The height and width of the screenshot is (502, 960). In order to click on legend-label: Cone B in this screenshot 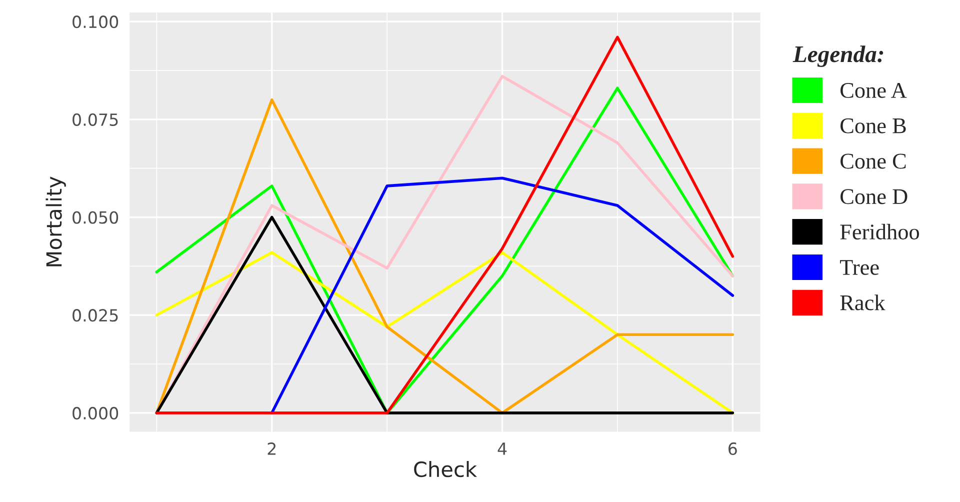, I will do `click(873, 126)`.